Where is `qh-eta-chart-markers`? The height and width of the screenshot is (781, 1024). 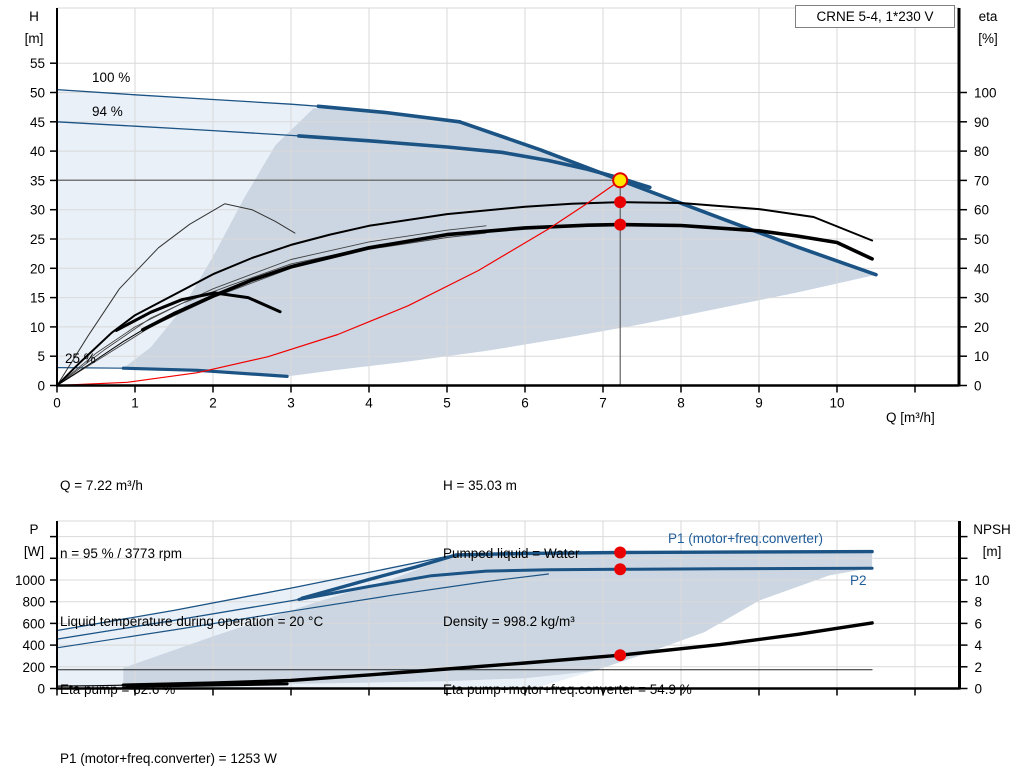 qh-eta-chart-markers is located at coordinates (620, 201).